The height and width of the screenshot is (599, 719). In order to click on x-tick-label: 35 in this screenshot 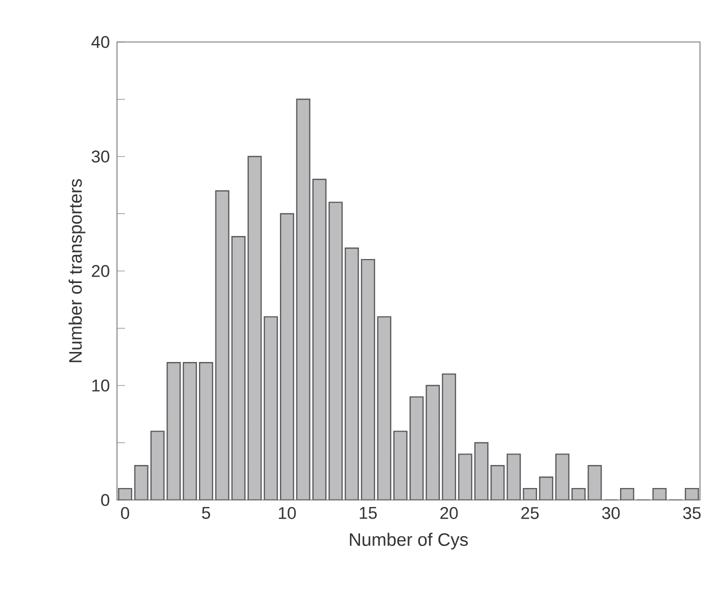, I will do `click(692, 513)`.